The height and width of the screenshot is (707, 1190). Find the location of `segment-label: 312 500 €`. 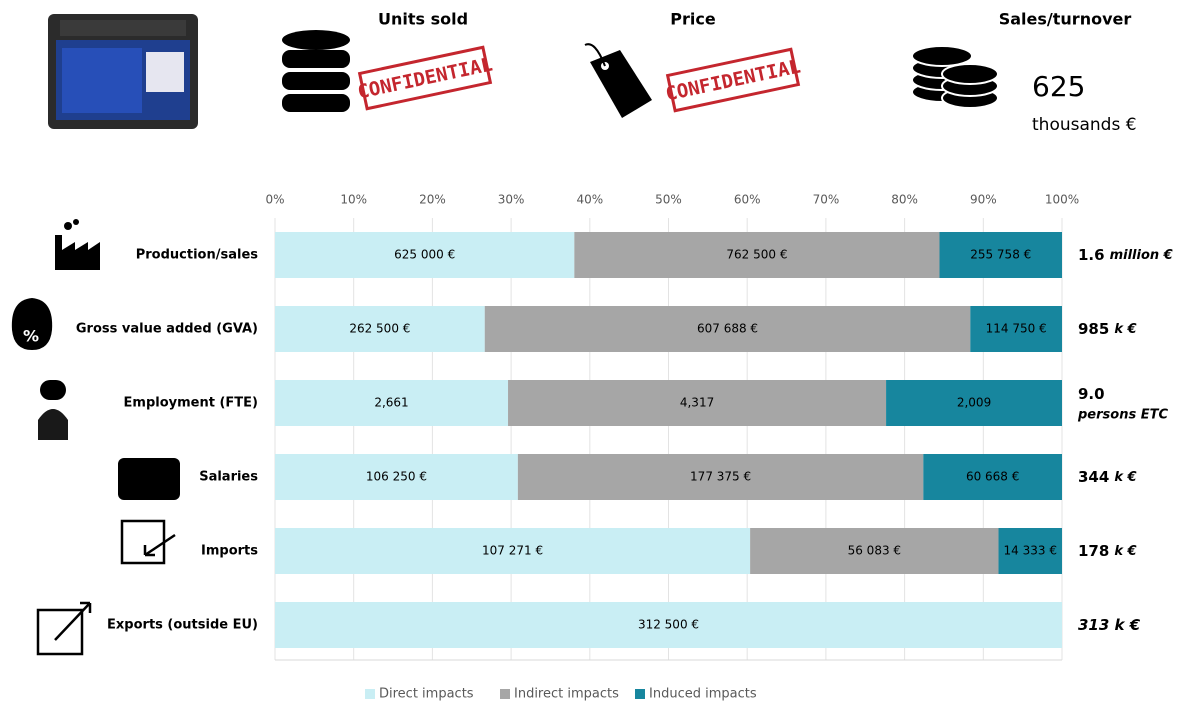

segment-label: 312 500 € is located at coordinates (668, 625).